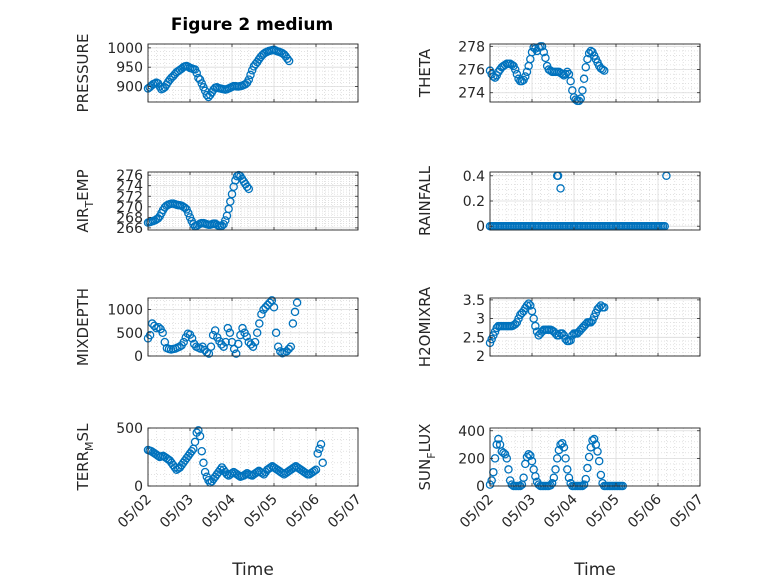 The width and height of the screenshot is (778, 583). Describe the element at coordinates (129, 334) in the screenshot. I see `y-tick-label: 500` at that location.